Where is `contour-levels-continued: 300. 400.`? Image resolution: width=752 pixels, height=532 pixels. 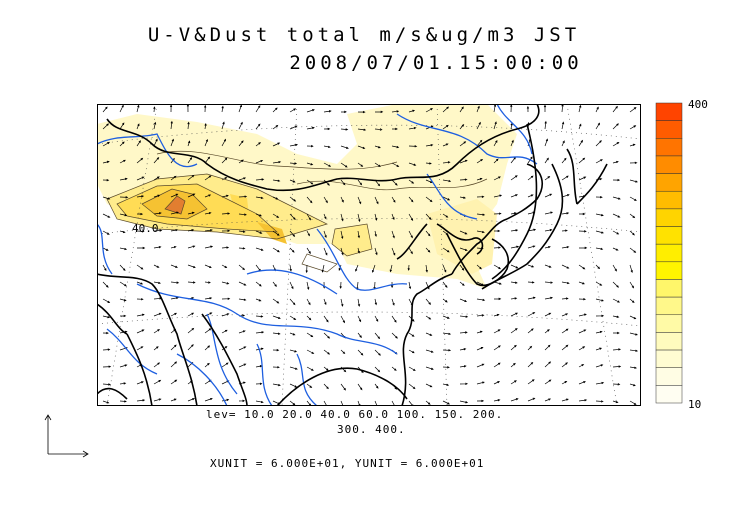 contour-levels-continued: 300. 400. is located at coordinates (371, 429).